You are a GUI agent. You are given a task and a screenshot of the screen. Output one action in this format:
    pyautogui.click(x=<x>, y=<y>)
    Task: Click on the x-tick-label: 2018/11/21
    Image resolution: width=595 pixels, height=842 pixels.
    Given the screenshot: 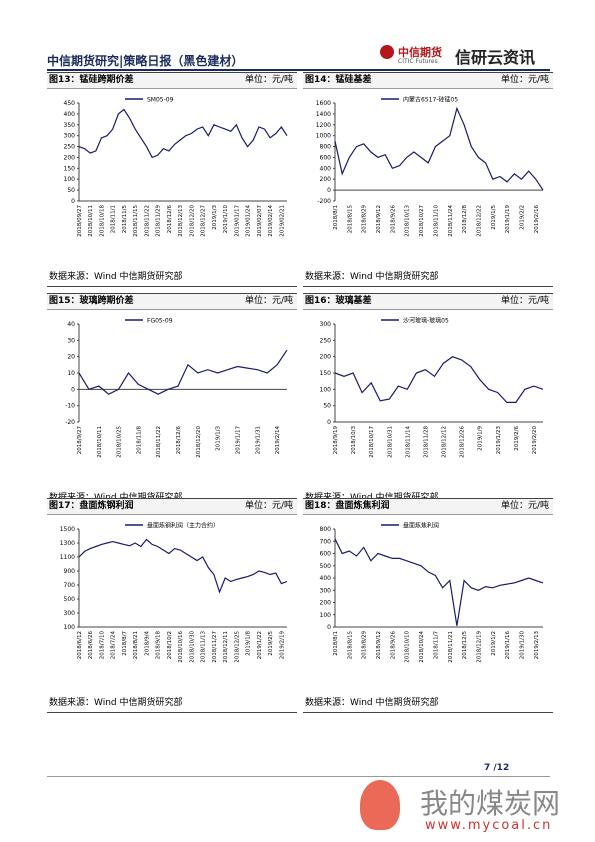 What is the action you would take?
    pyautogui.click(x=451, y=647)
    